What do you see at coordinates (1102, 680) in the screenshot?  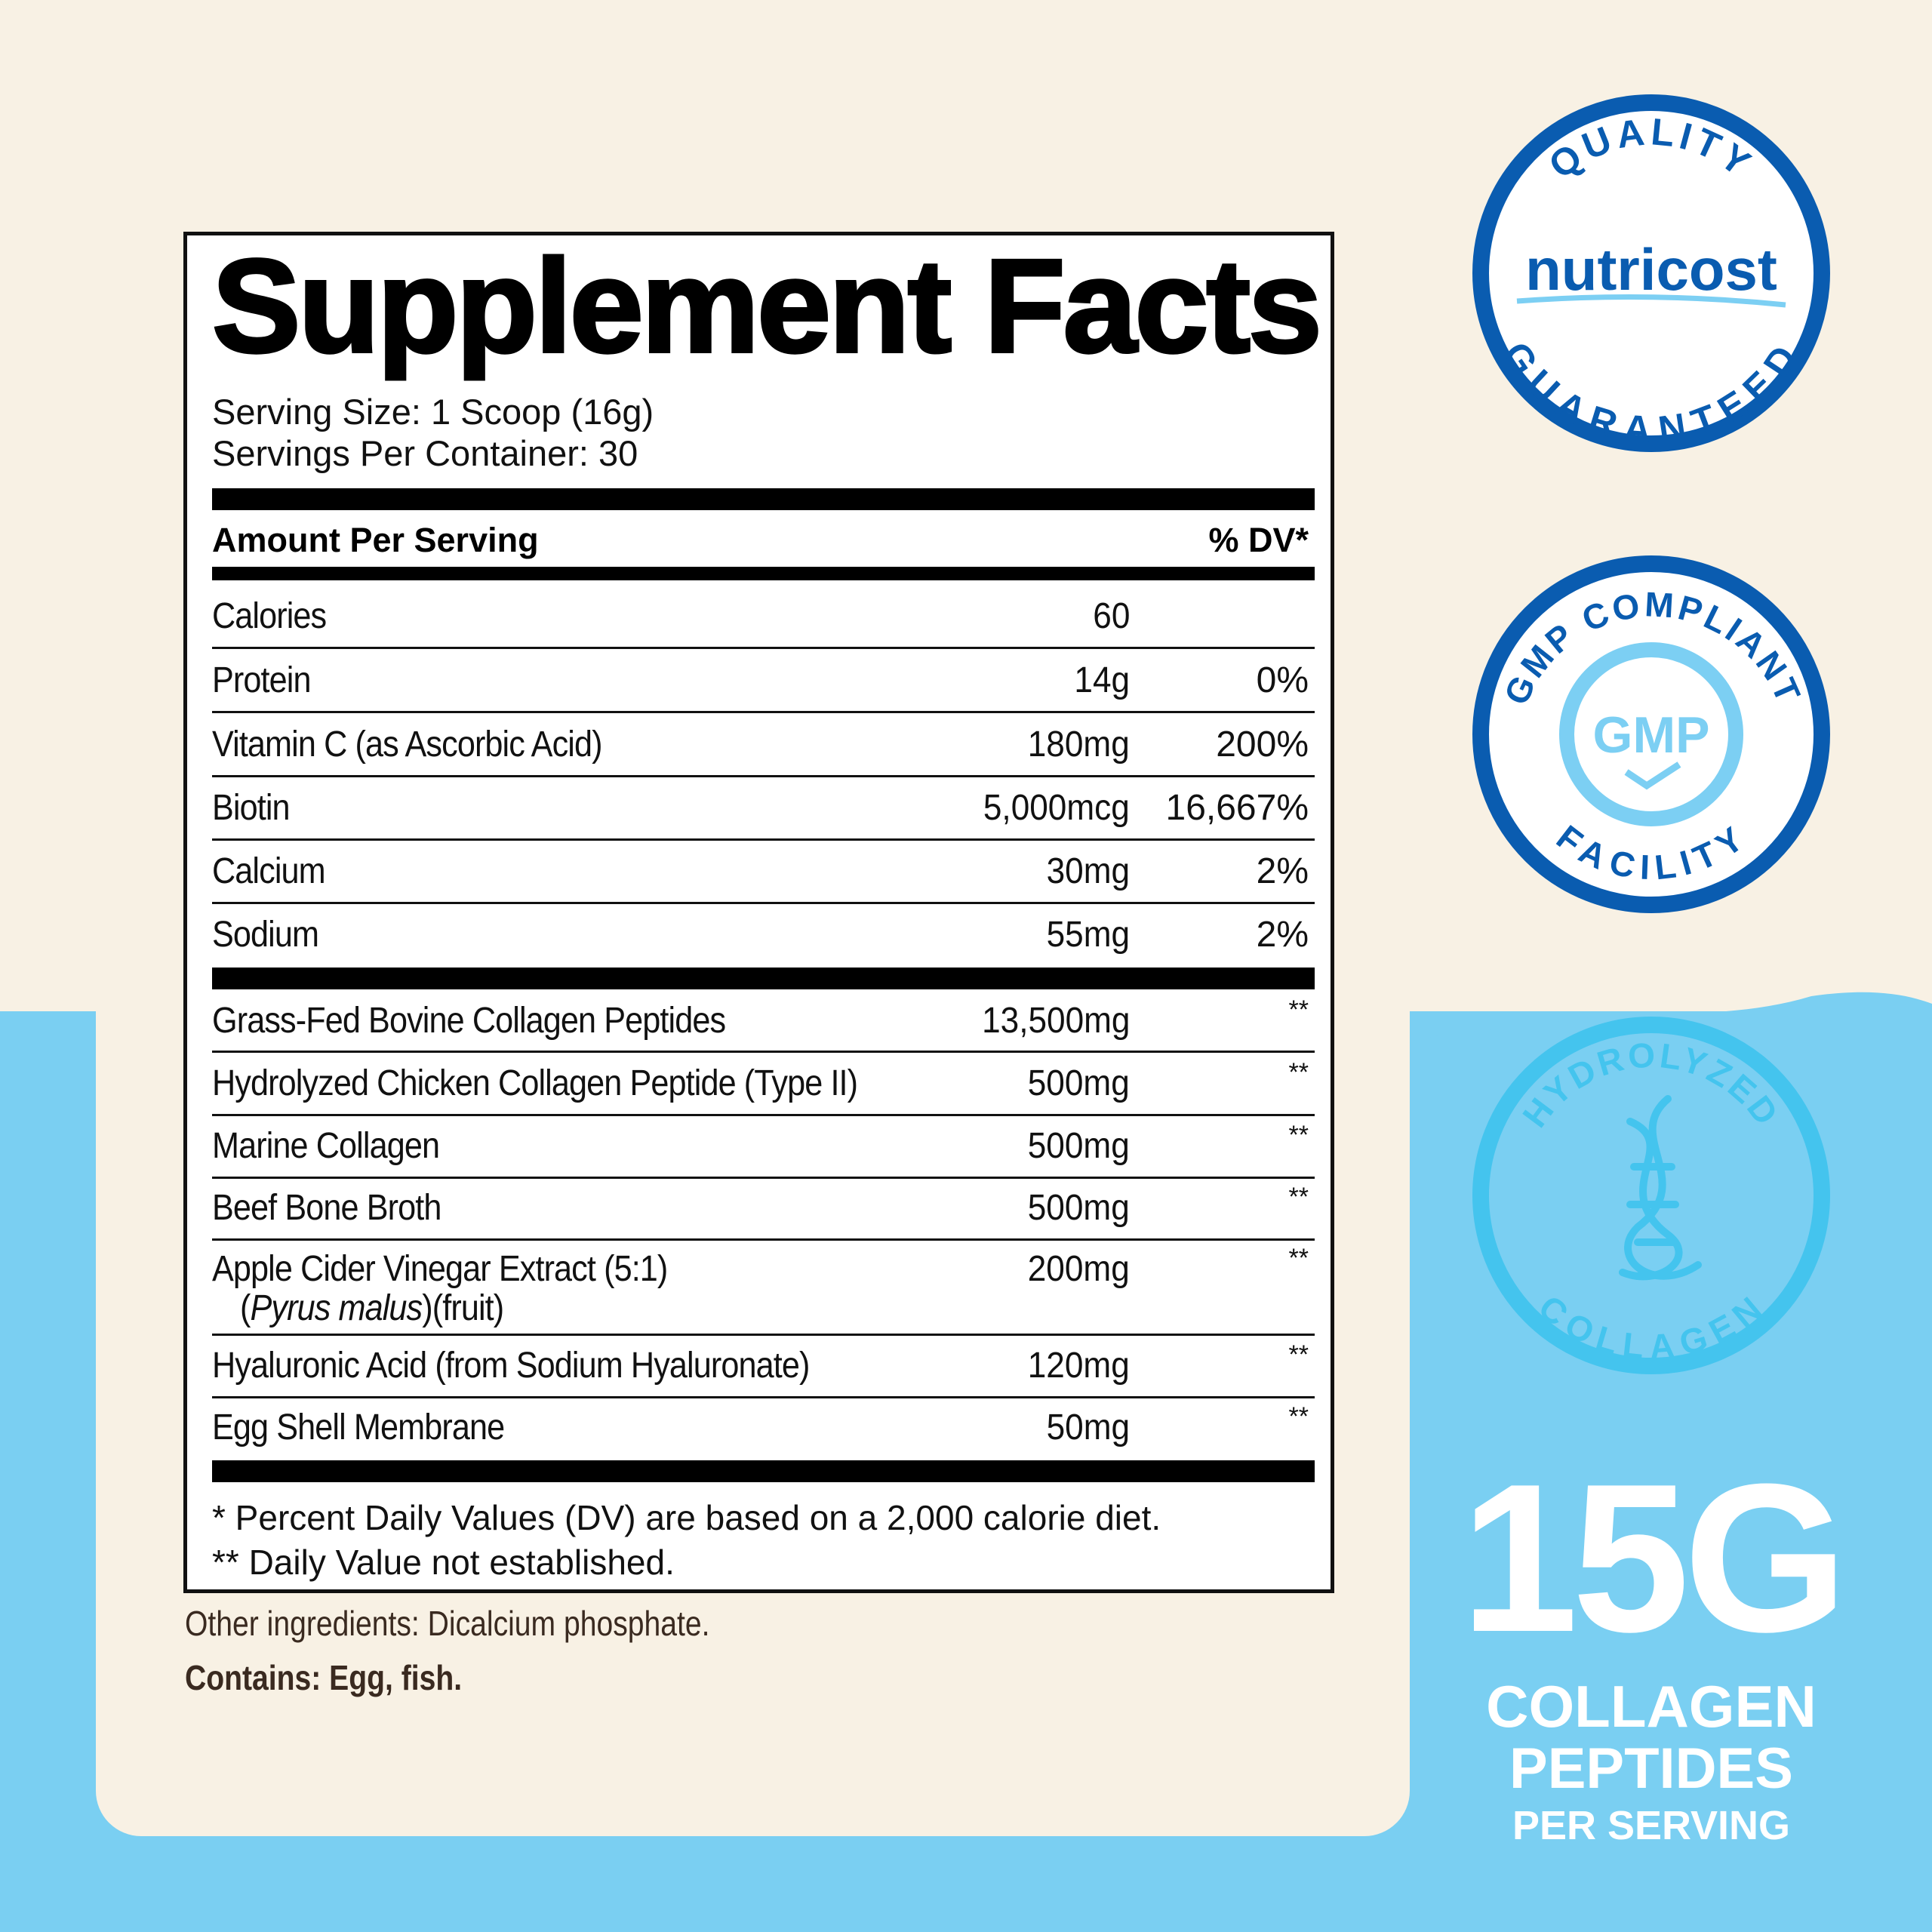 I see `nutrient-amount: 14g` at bounding box center [1102, 680].